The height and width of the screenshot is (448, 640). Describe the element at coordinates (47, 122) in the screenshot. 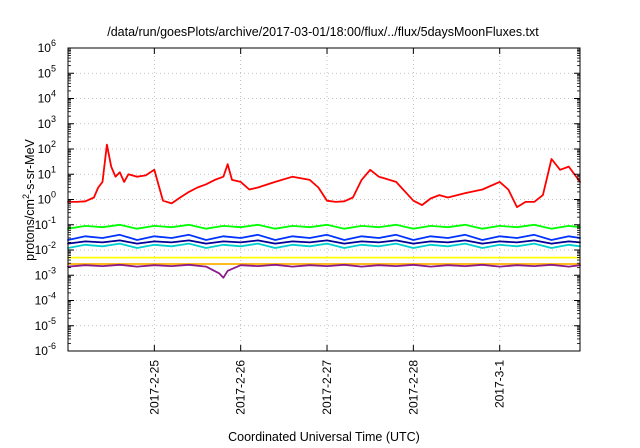

I see `y-tick-label: 10³` at that location.